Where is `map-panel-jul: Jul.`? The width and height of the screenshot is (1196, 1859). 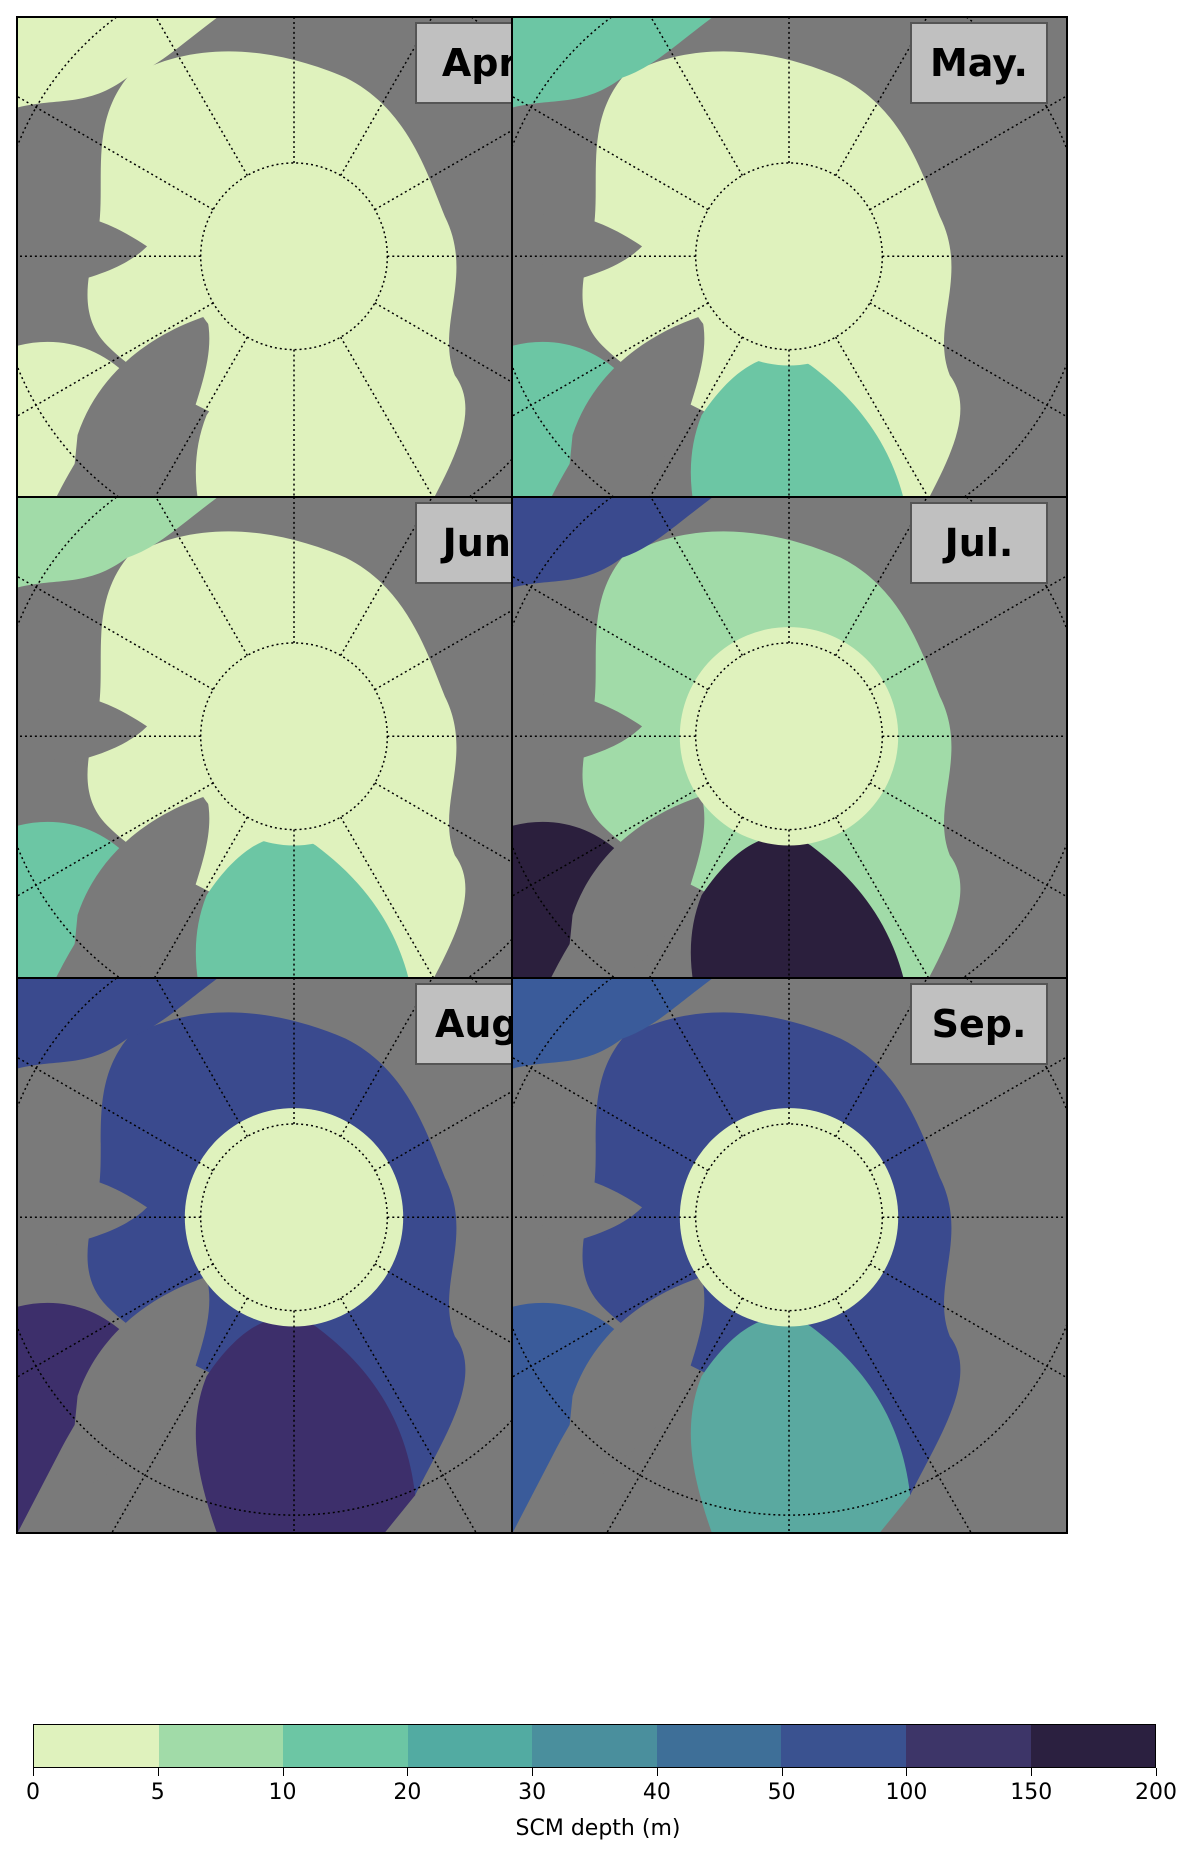 map-panel-jul: Jul. is located at coordinates (789, 774).